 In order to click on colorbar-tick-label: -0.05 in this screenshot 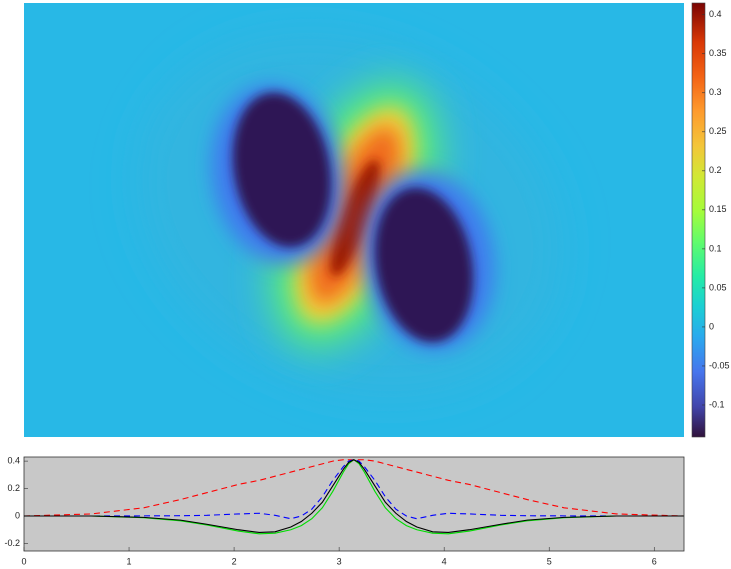, I will do `click(719, 365)`.